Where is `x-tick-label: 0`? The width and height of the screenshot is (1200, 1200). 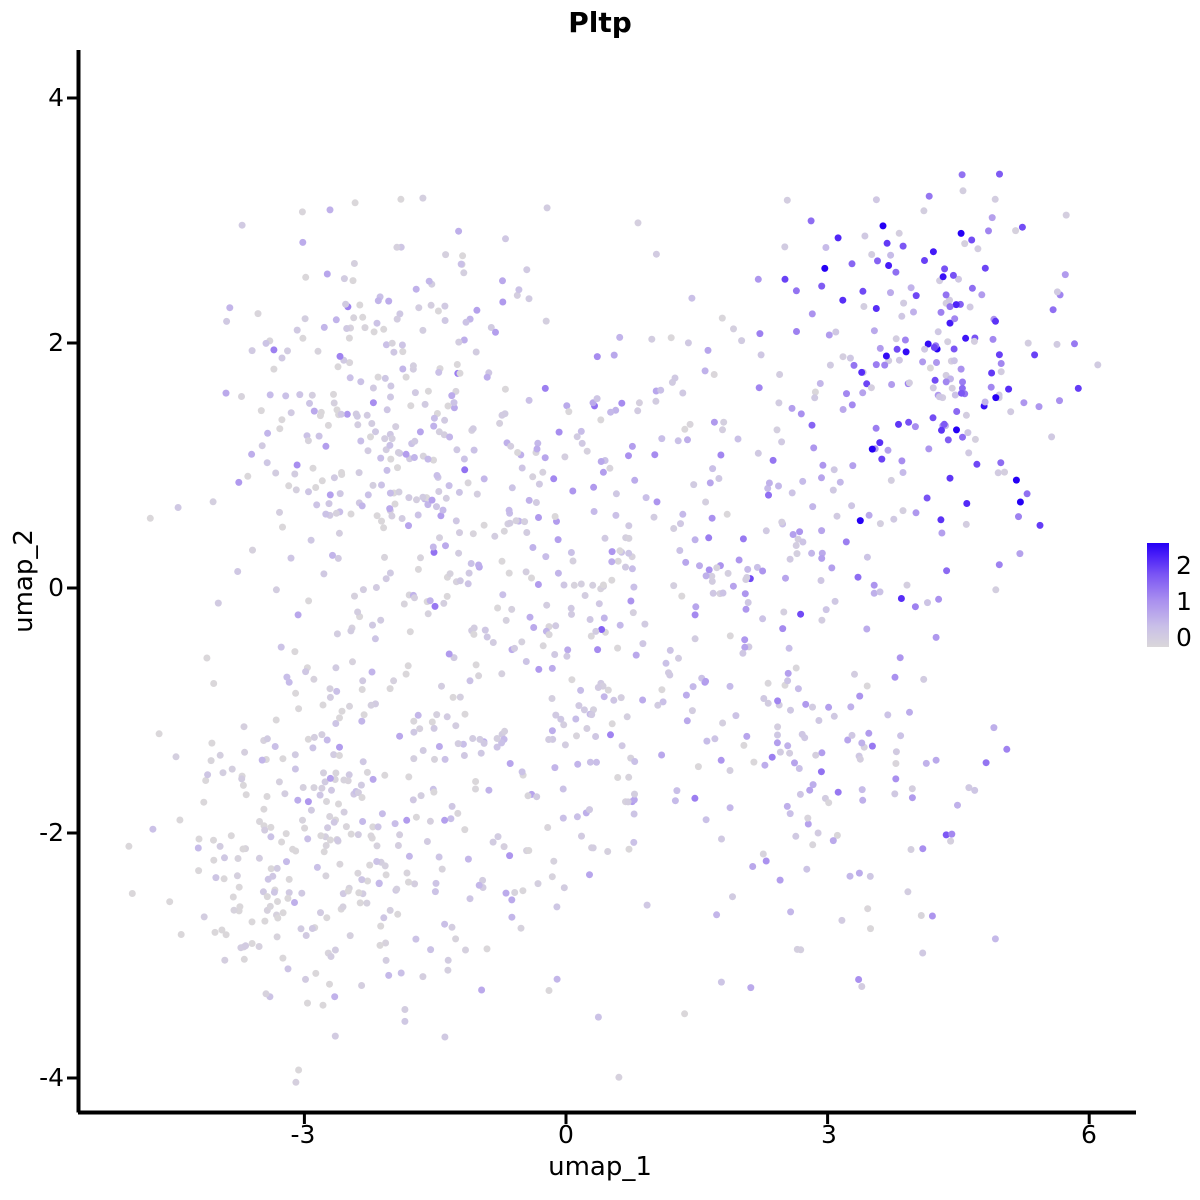
x-tick-label: 0 is located at coordinates (566, 1134).